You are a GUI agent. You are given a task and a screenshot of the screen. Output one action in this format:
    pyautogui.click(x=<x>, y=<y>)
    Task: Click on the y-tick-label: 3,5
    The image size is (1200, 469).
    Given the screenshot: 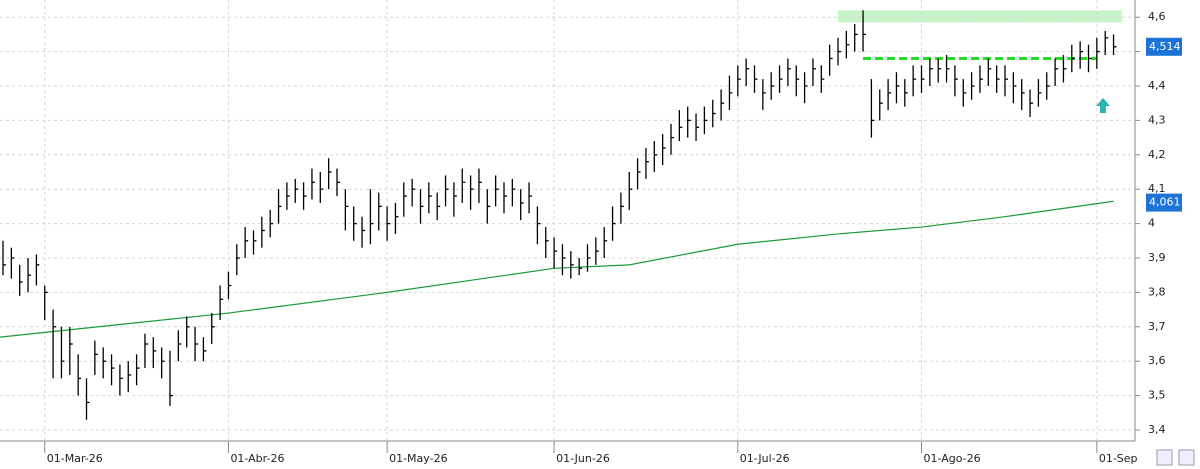 What is the action you would take?
    pyautogui.click(x=1157, y=395)
    